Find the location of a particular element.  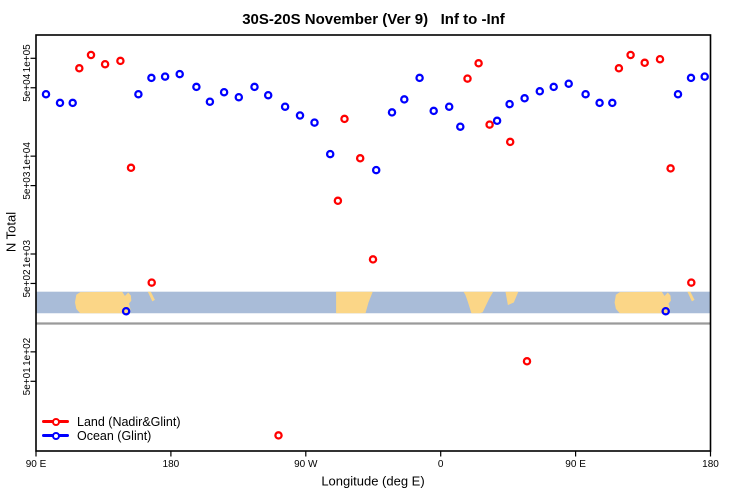

legend-label-ocean: Ocean (Glint) is located at coordinates (114, 435).